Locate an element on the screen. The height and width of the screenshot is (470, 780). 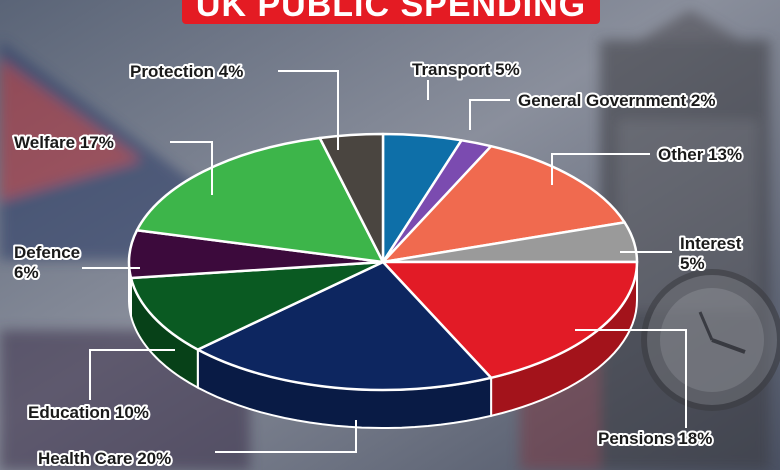
slice-label-health-care: Health Care 20% is located at coordinates (104, 458).